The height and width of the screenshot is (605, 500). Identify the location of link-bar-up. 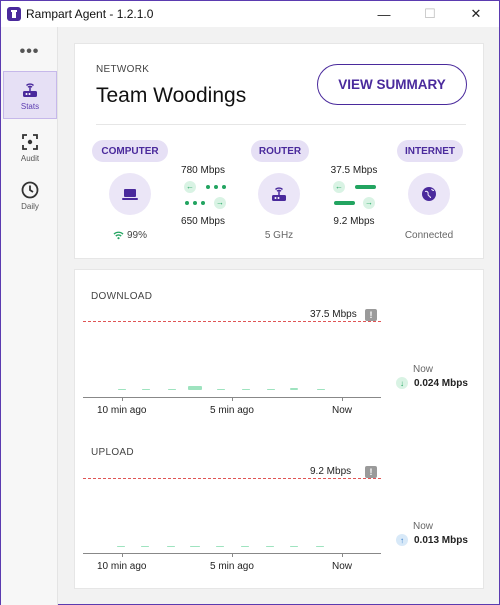
(344, 203).